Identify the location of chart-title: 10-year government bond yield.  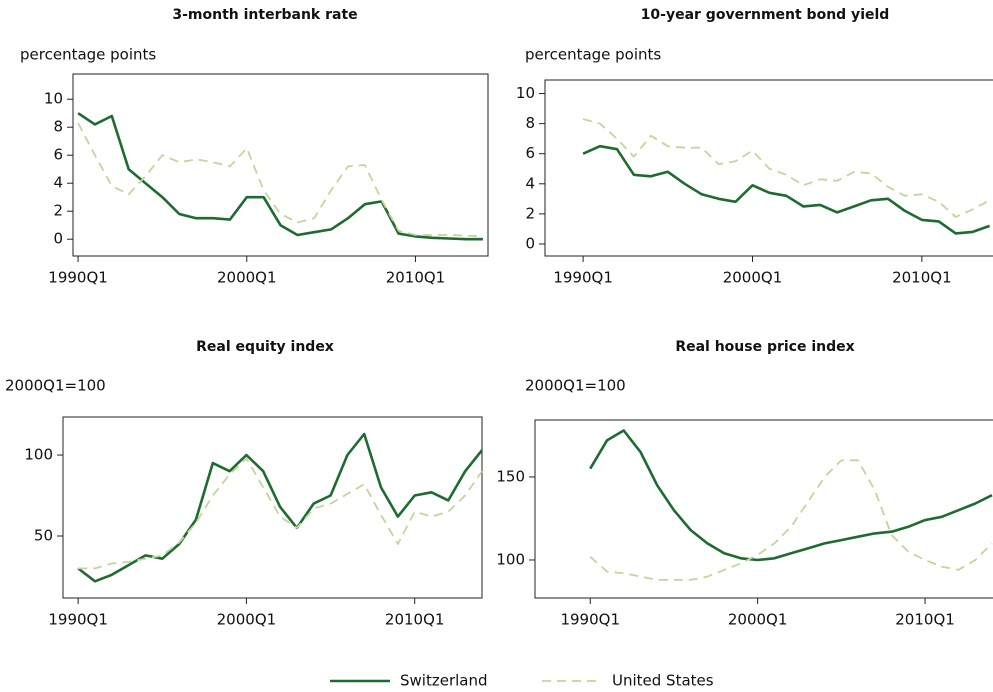
(765, 15).